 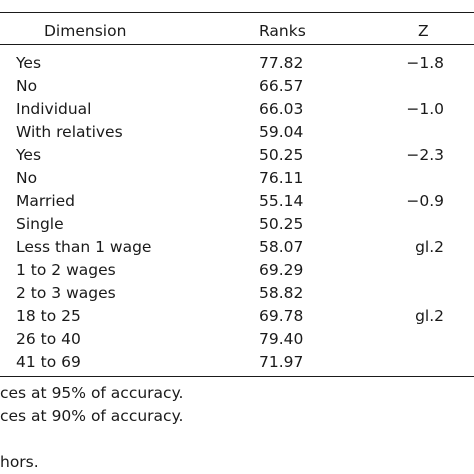 I want to click on cell-dimension: 1 to 2 wages, so click(x=66, y=270).